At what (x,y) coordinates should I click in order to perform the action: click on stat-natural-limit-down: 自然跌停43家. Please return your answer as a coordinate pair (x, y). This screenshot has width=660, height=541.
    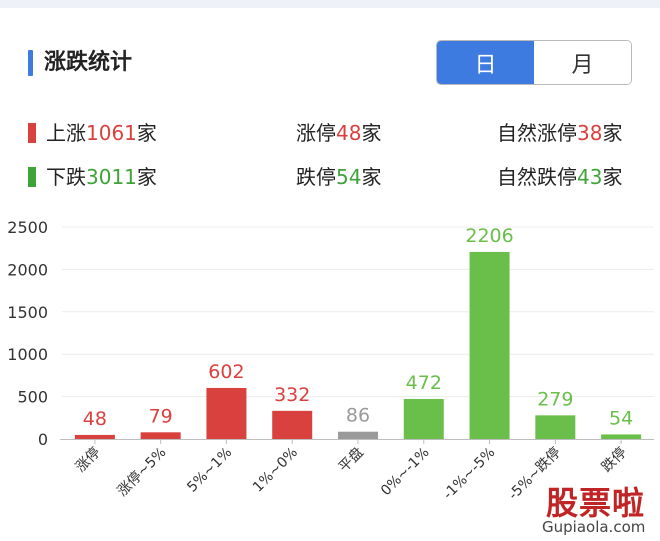
    Looking at the image, I should click on (559, 177).